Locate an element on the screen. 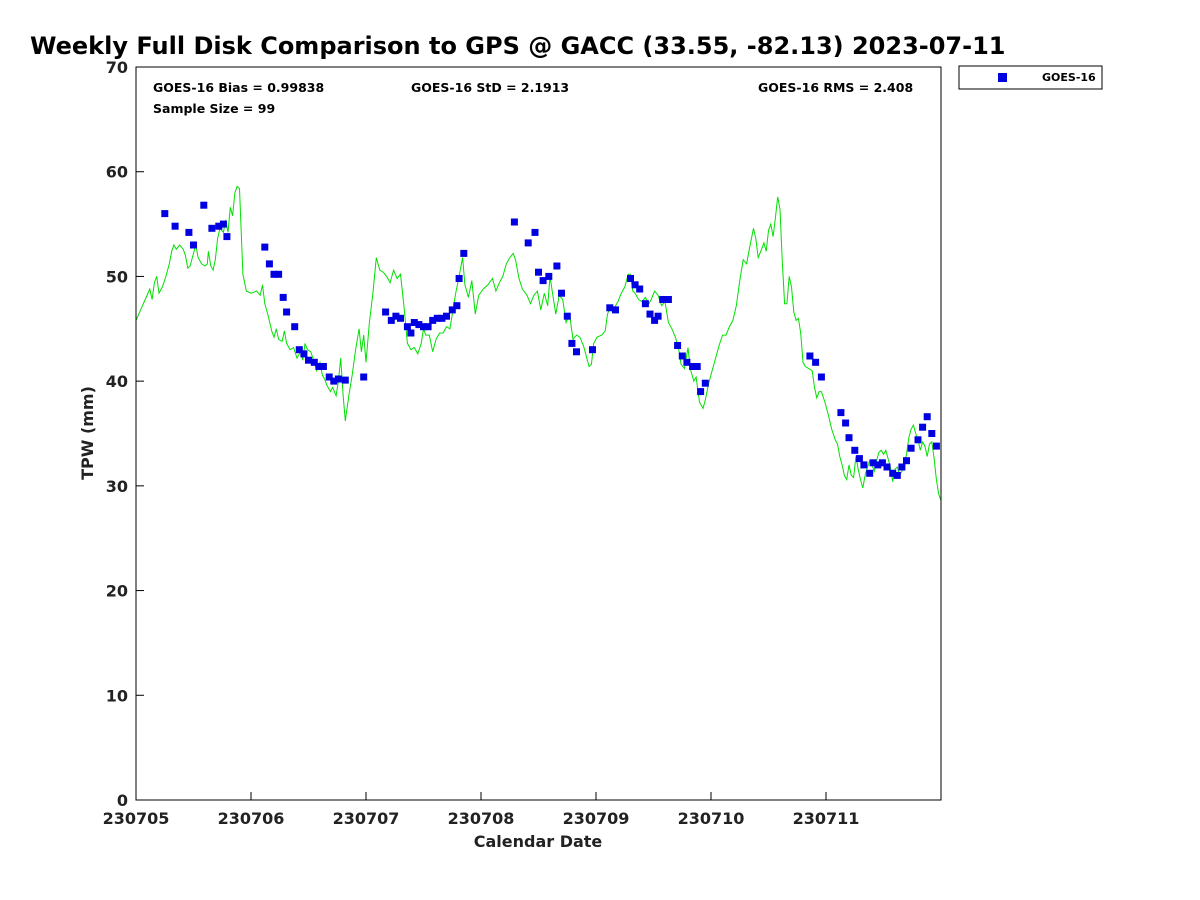  stat-rms: GOES-16 RMS = 2.408 is located at coordinates (835, 87).